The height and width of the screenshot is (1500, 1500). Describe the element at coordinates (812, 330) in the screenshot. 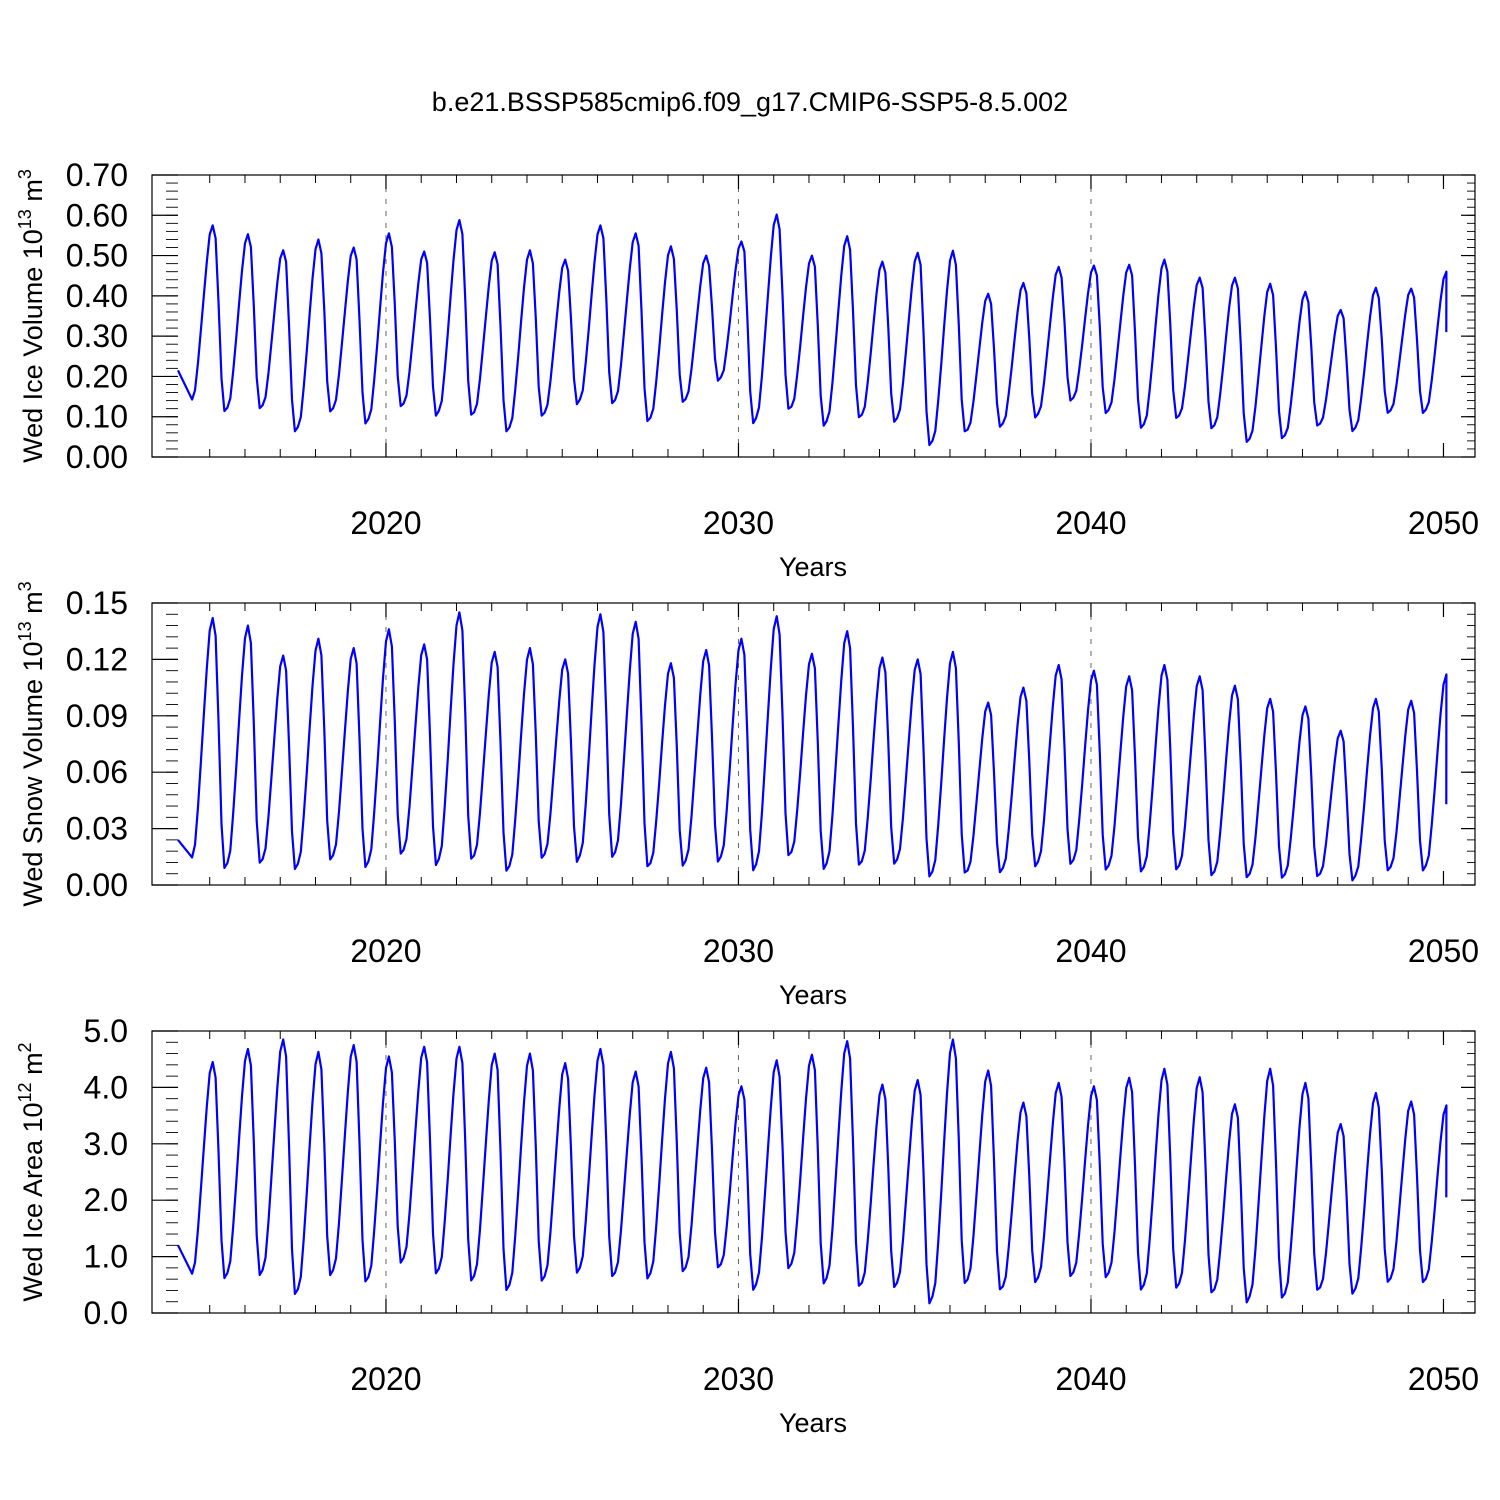

I see `series-line-wed-ice-volume` at that location.